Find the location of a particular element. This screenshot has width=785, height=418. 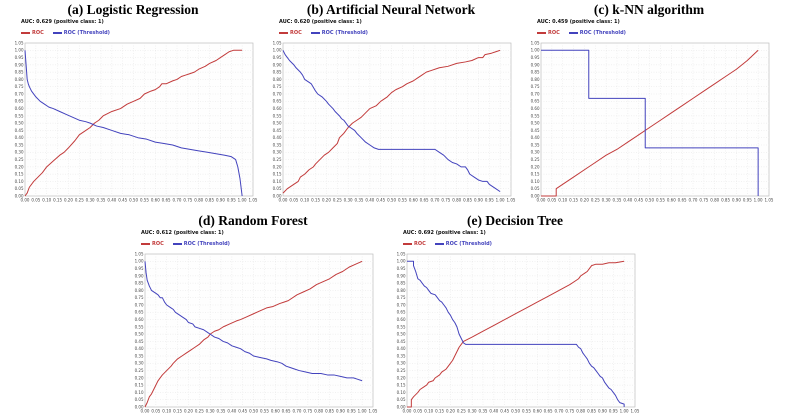

auc-label: AUC: 0.620 (positive class: 1) is located at coordinates (320, 22).